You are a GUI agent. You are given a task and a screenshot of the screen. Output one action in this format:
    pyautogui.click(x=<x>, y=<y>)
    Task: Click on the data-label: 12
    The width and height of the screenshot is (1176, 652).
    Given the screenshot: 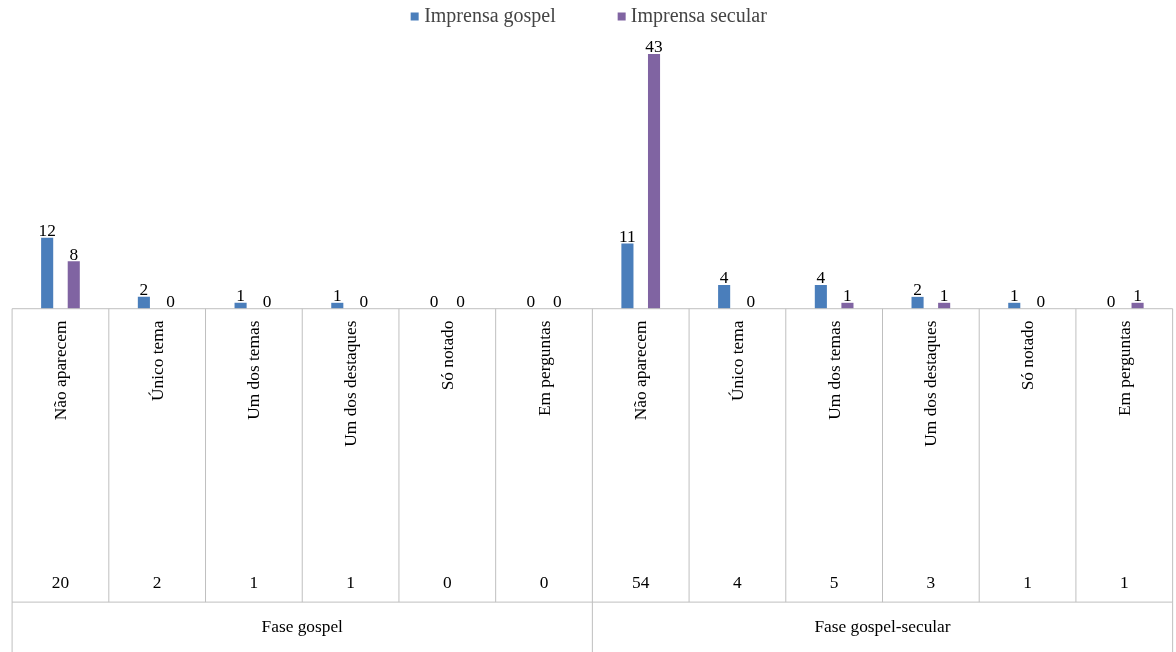 What is the action you would take?
    pyautogui.click(x=47, y=230)
    